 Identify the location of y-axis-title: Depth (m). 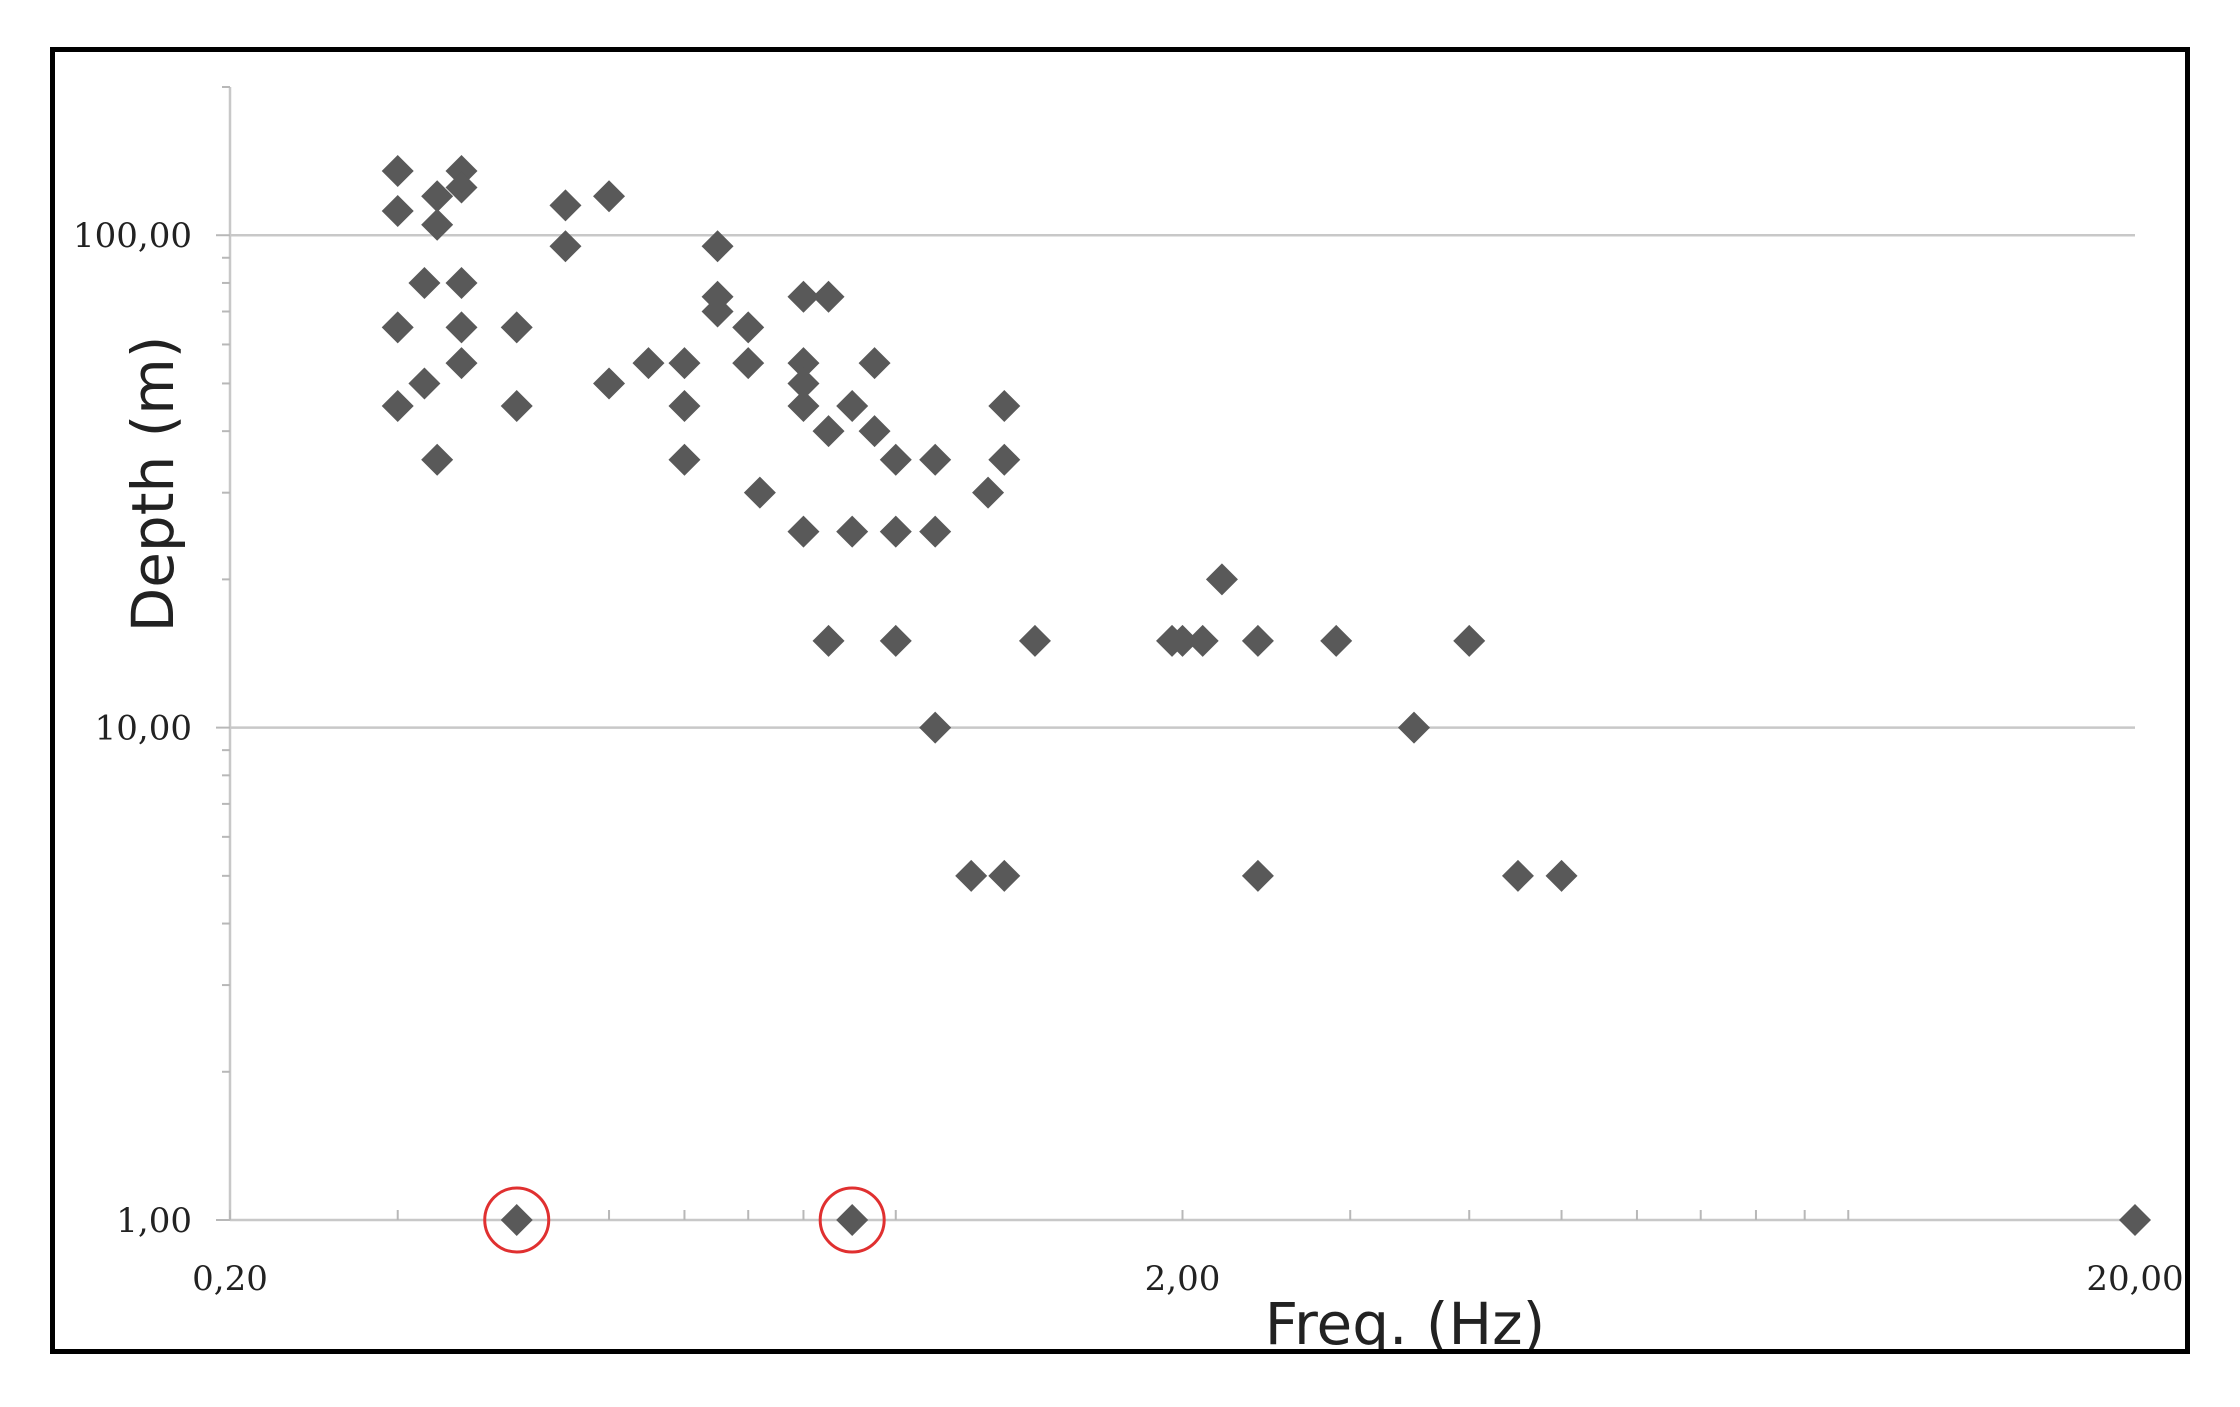
(153, 484).